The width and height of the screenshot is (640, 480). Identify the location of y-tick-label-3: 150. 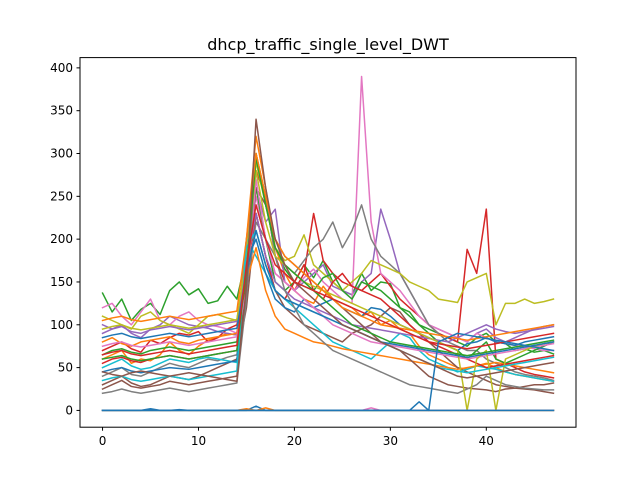
(61, 282).